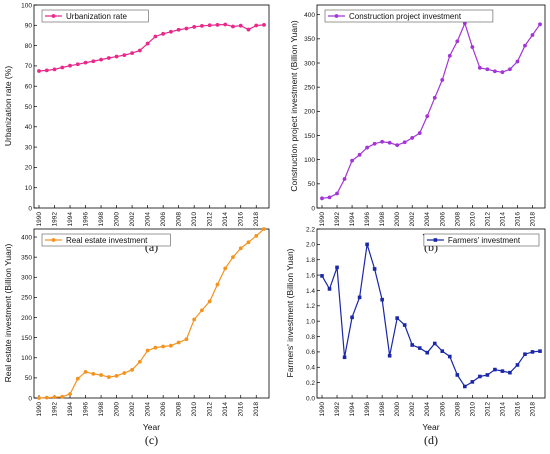 Image resolution: width=550 pixels, height=454 pixels. Describe the element at coordinates (430, 427) in the screenshot. I see `axis-x-label-d: Year` at that location.